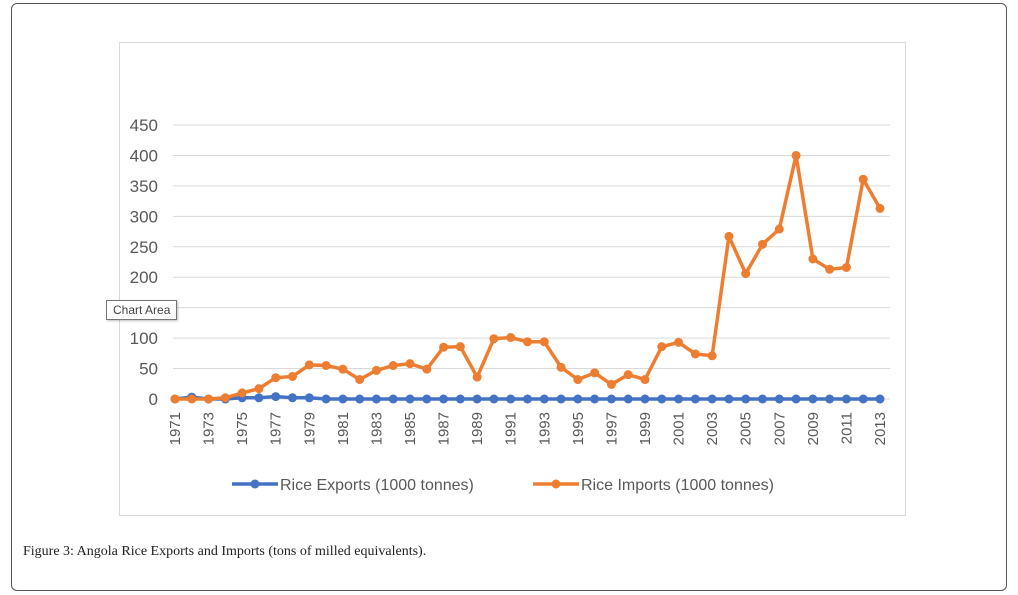  What do you see at coordinates (712, 428) in the screenshot?
I see `x-tick-label: 2003` at bounding box center [712, 428].